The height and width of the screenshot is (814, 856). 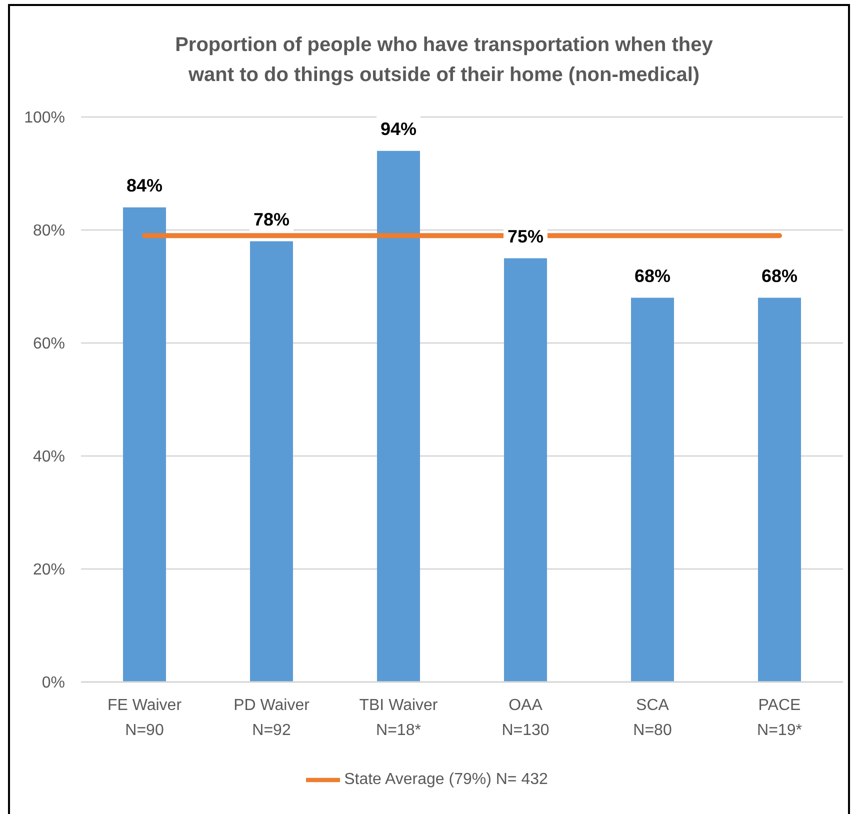 What do you see at coordinates (48, 344) in the screenshot?
I see `y-tick-label: 60%` at bounding box center [48, 344].